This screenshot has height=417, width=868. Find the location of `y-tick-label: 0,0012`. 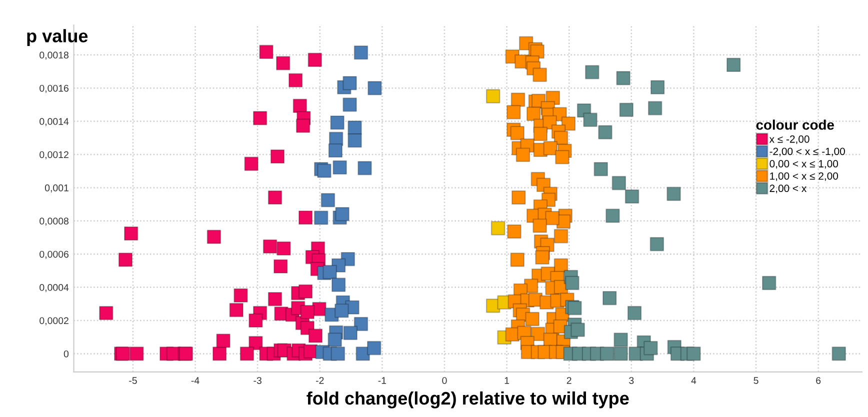

y-tick-label: 0,0012 is located at coordinates (54, 155).